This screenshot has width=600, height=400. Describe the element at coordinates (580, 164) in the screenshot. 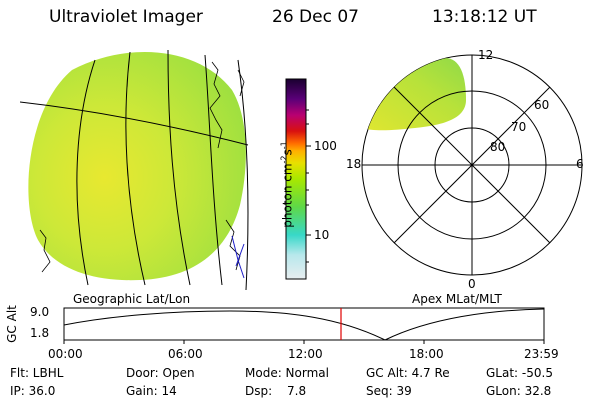

I see `polar-mlt-6: 6` at that location.